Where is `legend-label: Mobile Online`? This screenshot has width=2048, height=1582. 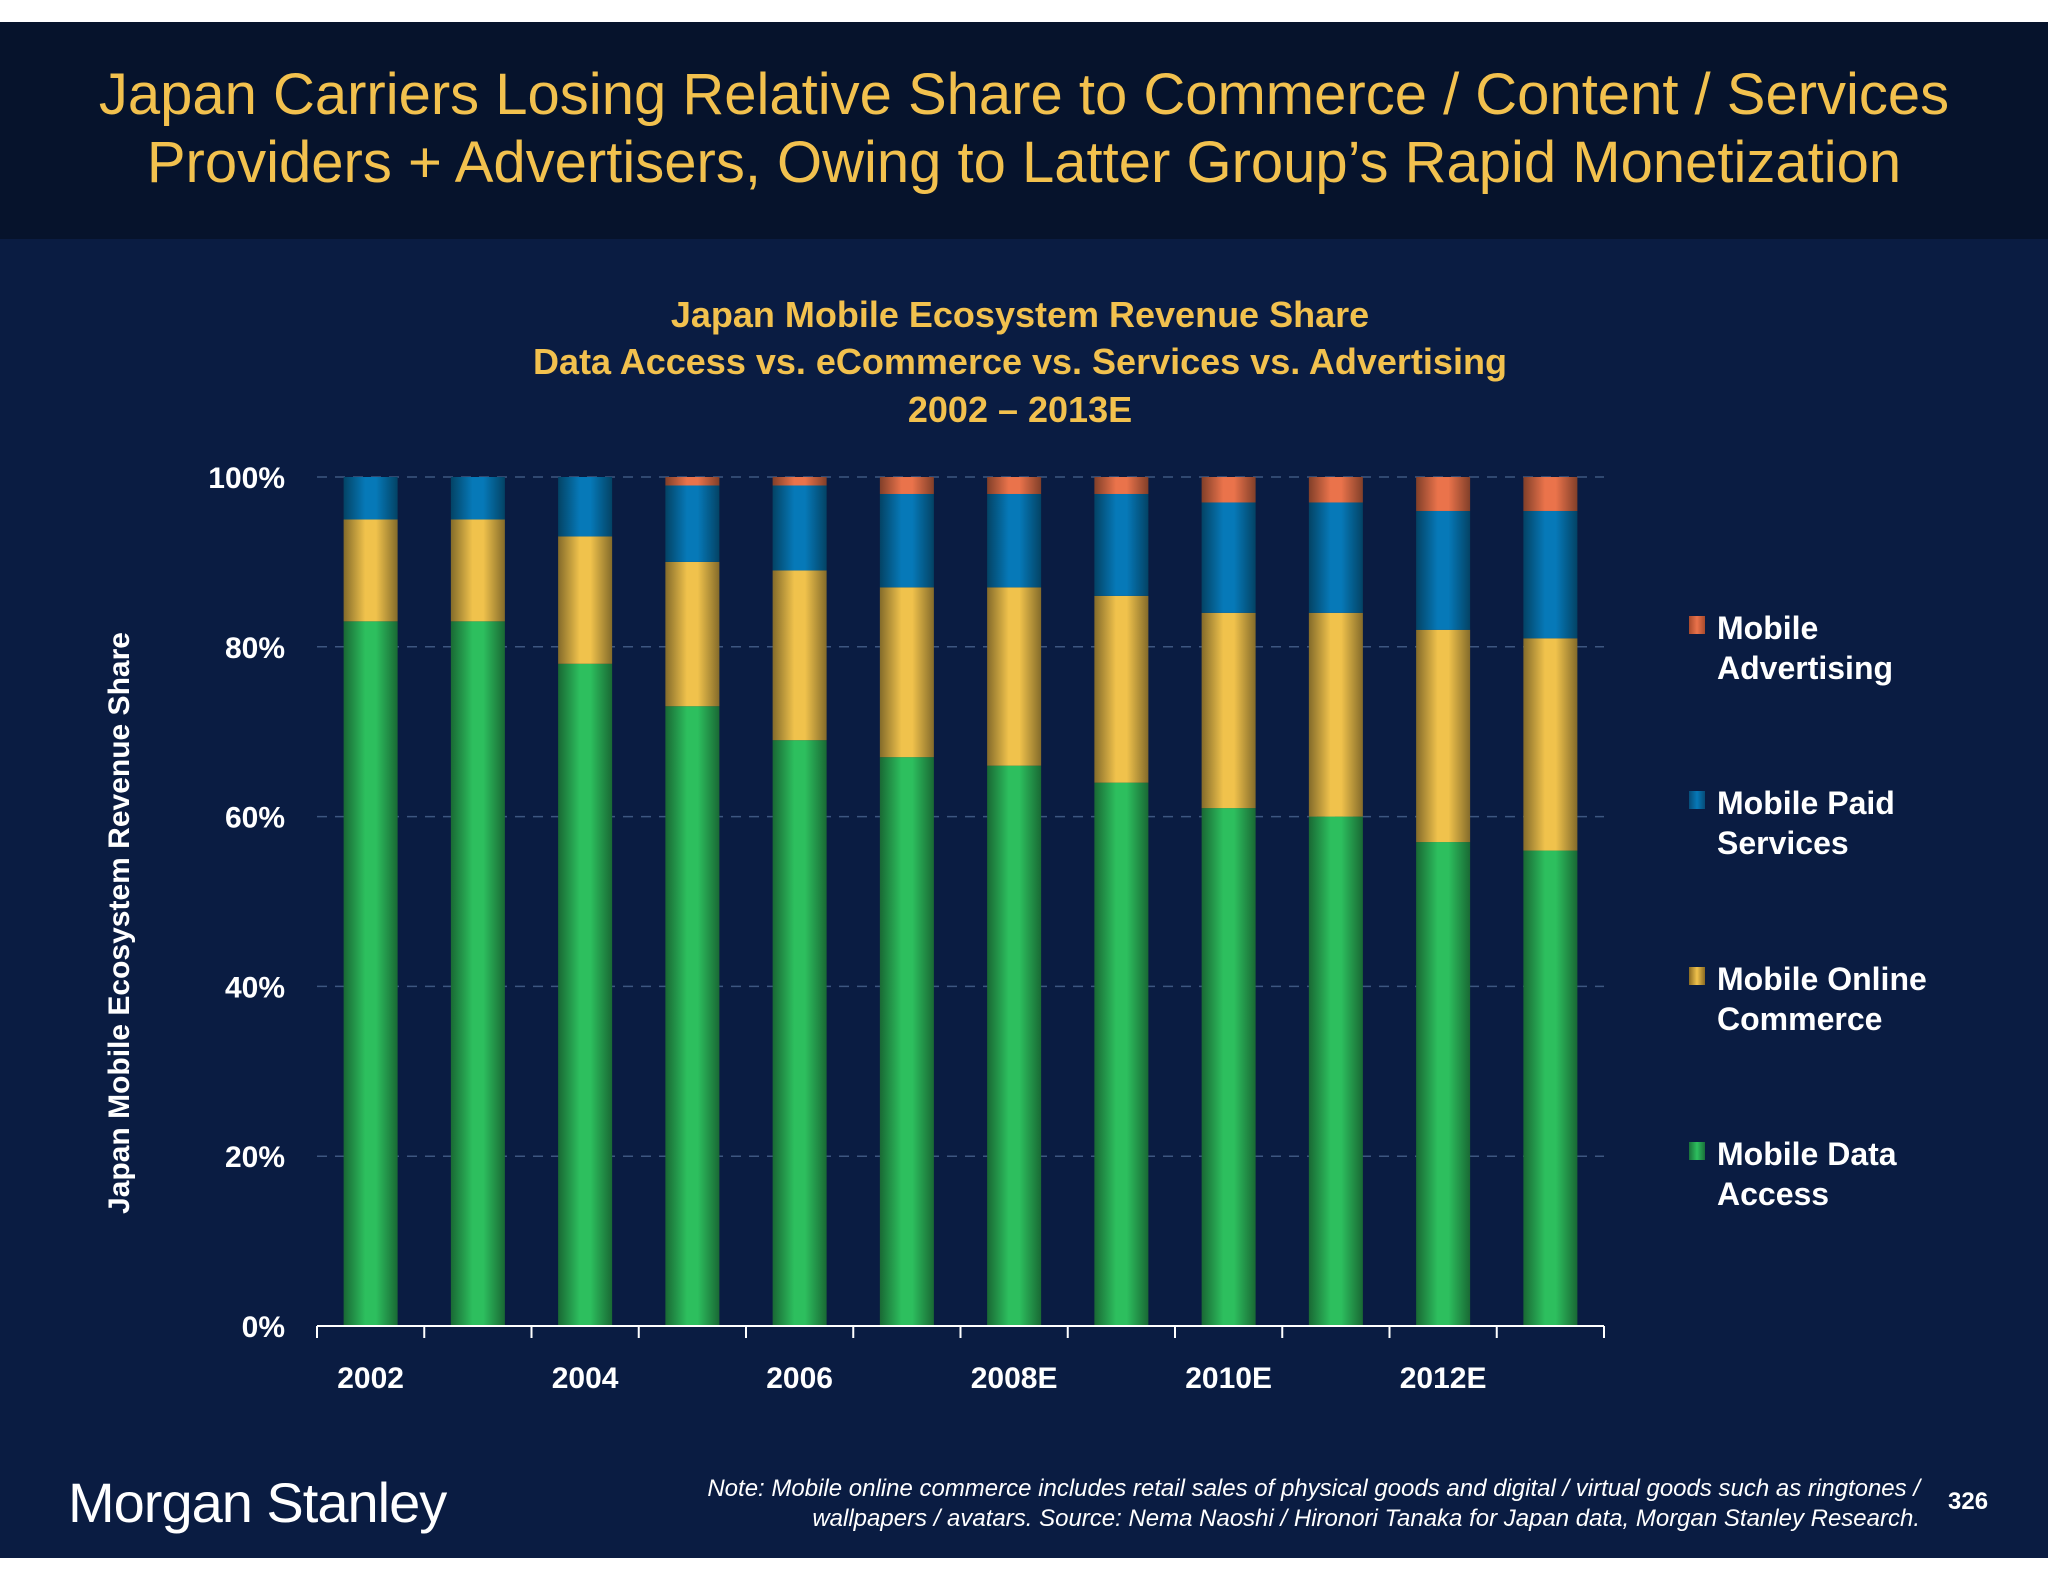
legend-label: Mobile Online is located at coordinates (1822, 979).